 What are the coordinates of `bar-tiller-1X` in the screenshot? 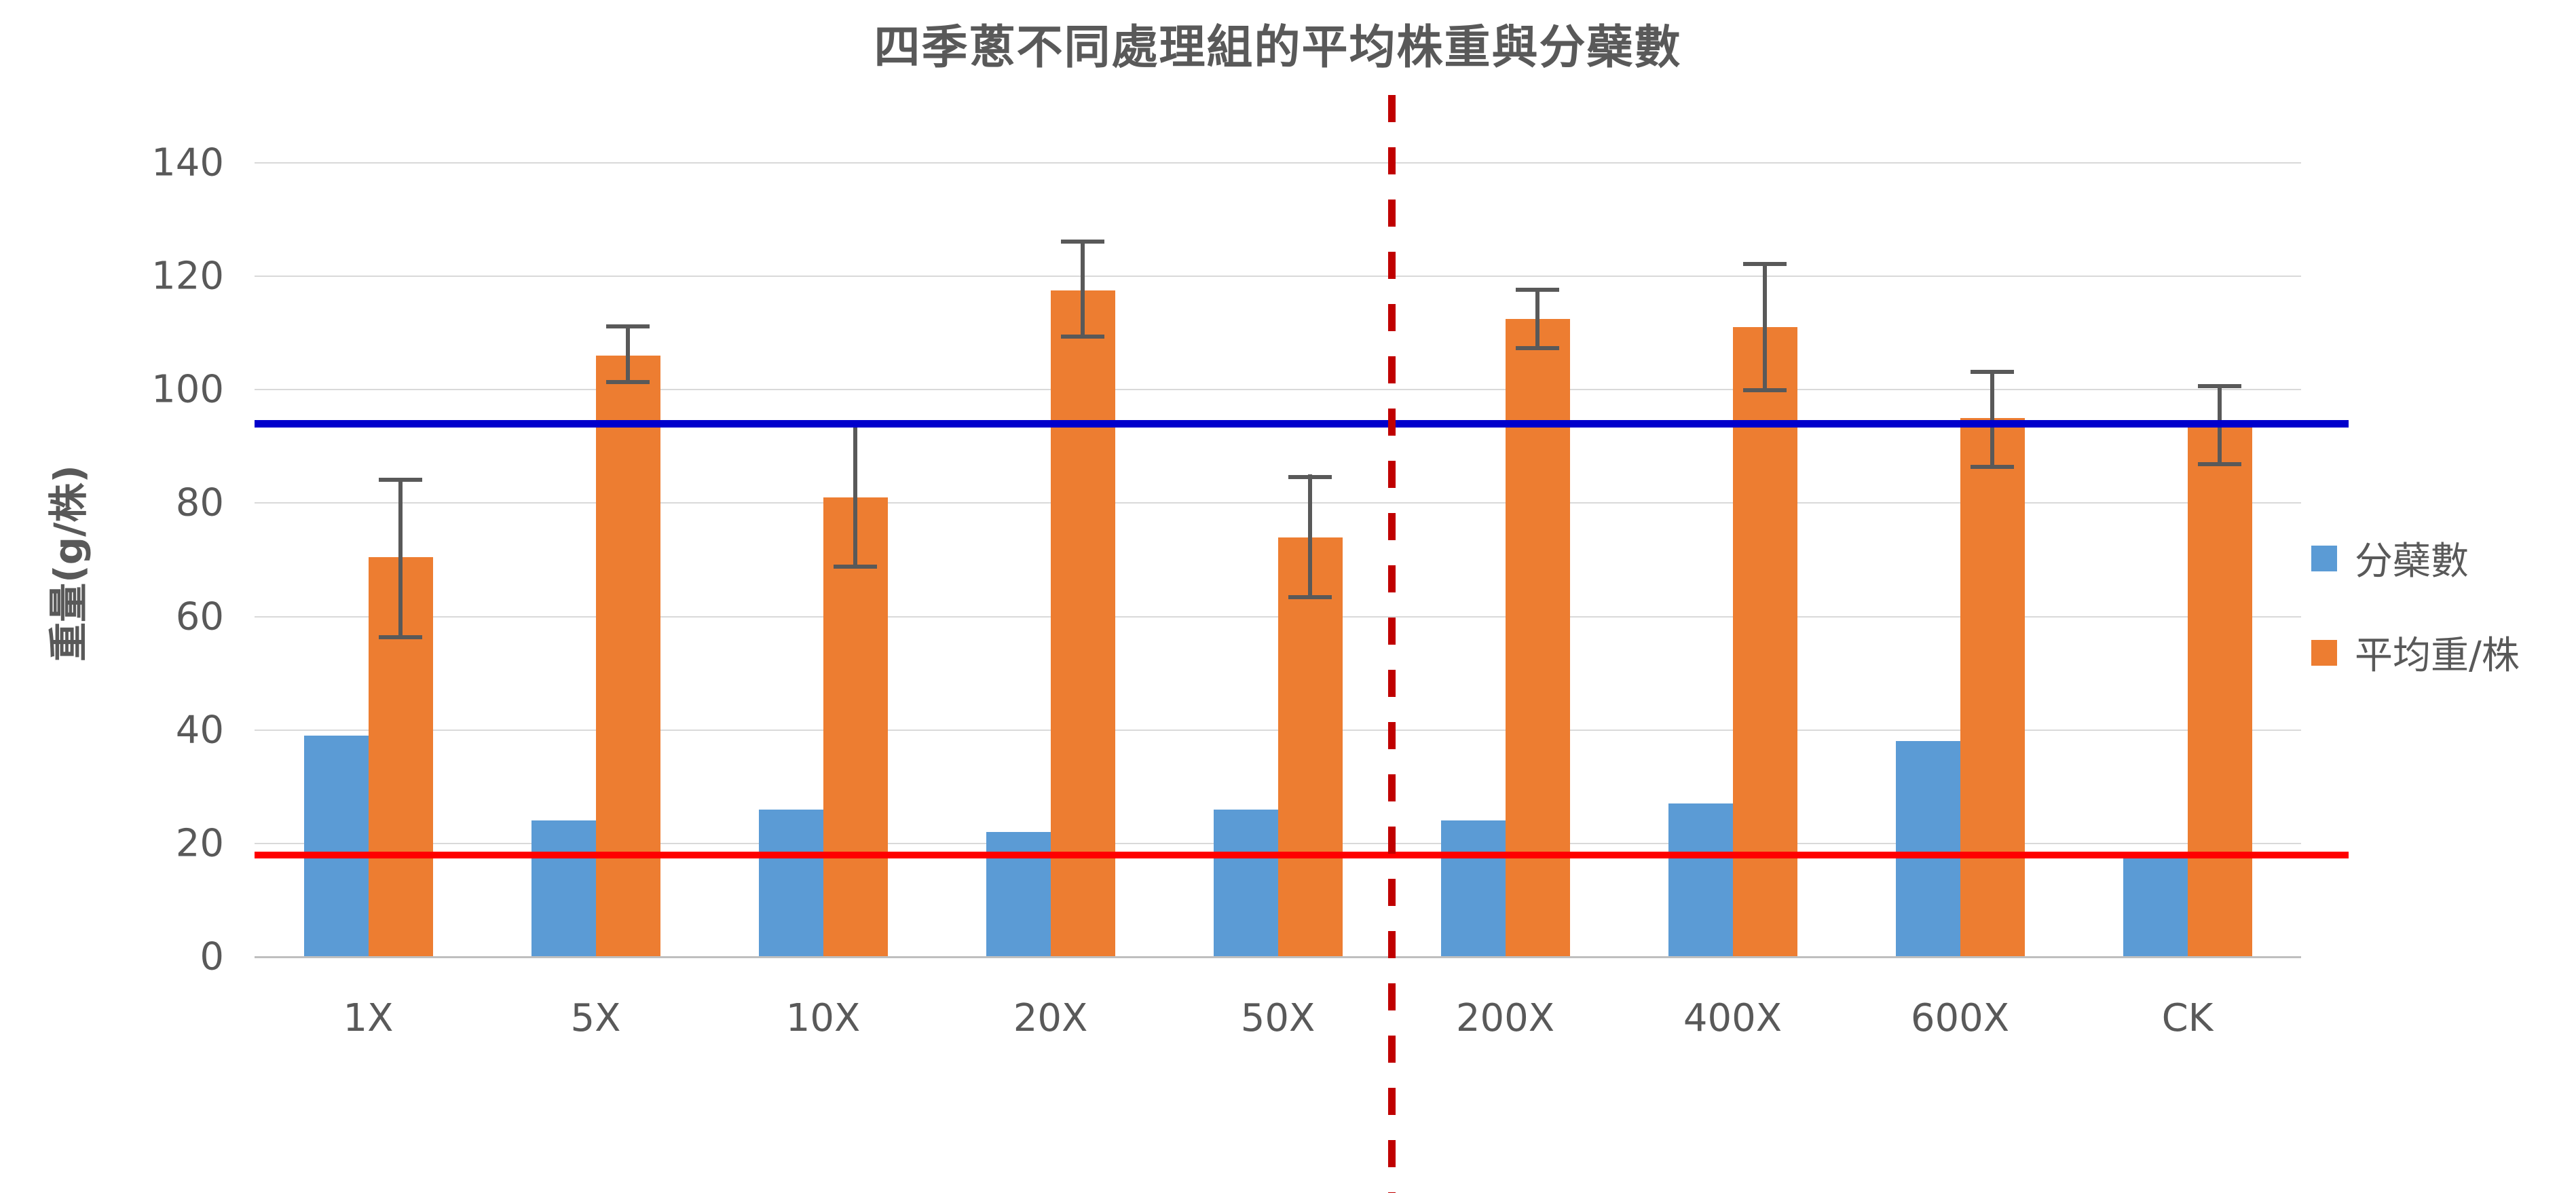 It's located at (336, 846).